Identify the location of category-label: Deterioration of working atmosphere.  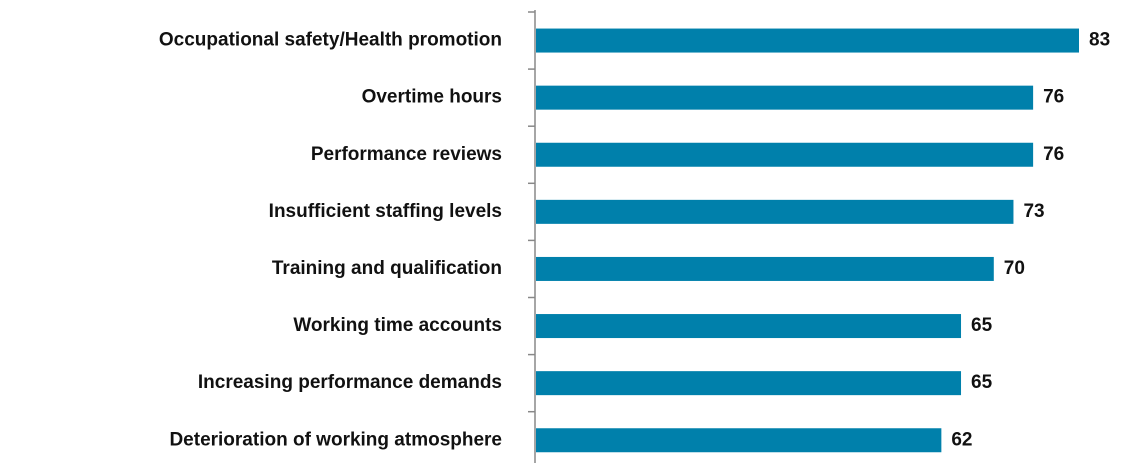
(335, 439).